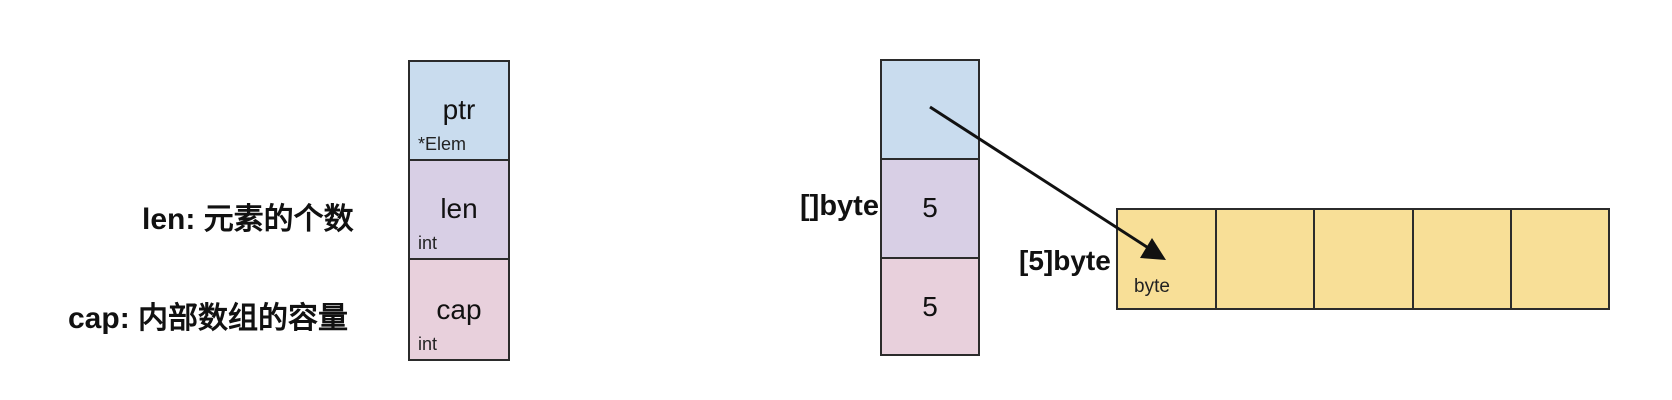 The width and height of the screenshot is (1672, 400). Describe the element at coordinates (1152, 286) in the screenshot. I see `array-element-type: byte` at that location.